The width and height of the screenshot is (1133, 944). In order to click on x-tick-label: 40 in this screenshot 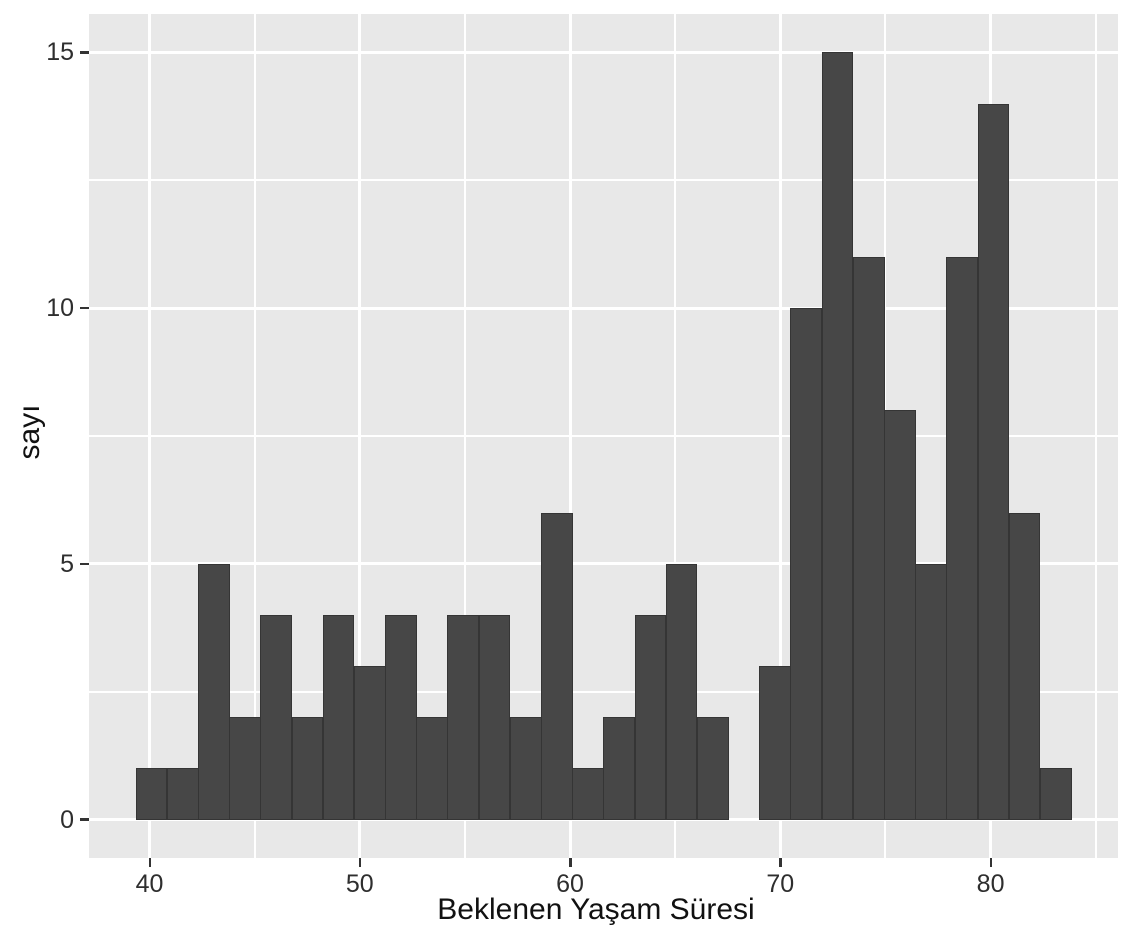, I will do `click(149, 884)`.